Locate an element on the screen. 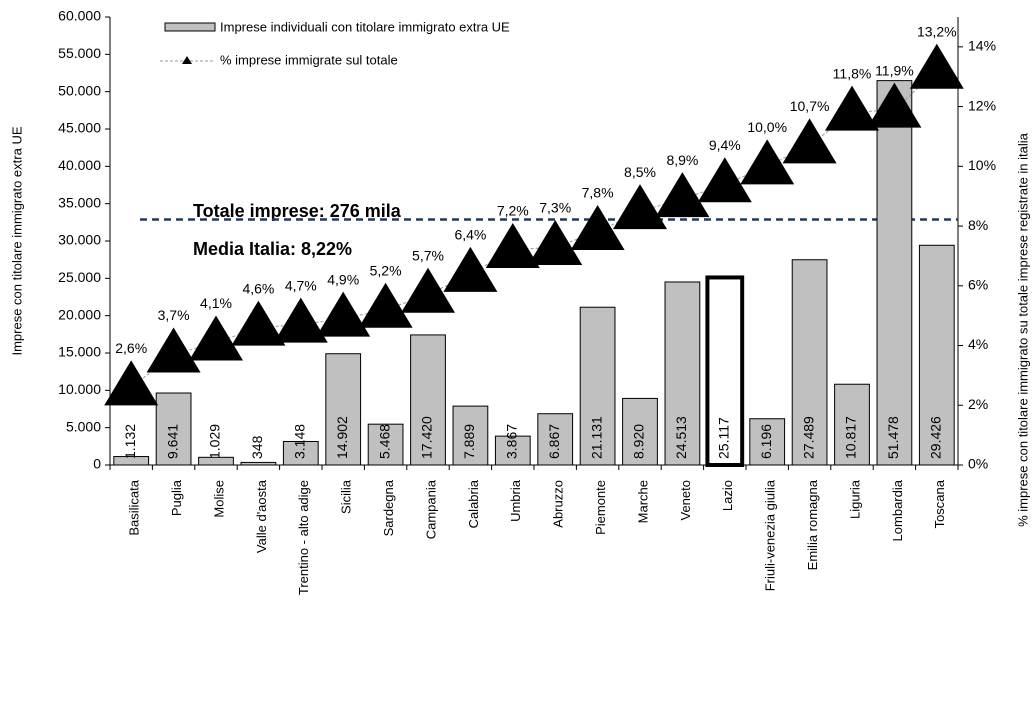  bar-value-label: 6.196 is located at coordinates (766, 441).